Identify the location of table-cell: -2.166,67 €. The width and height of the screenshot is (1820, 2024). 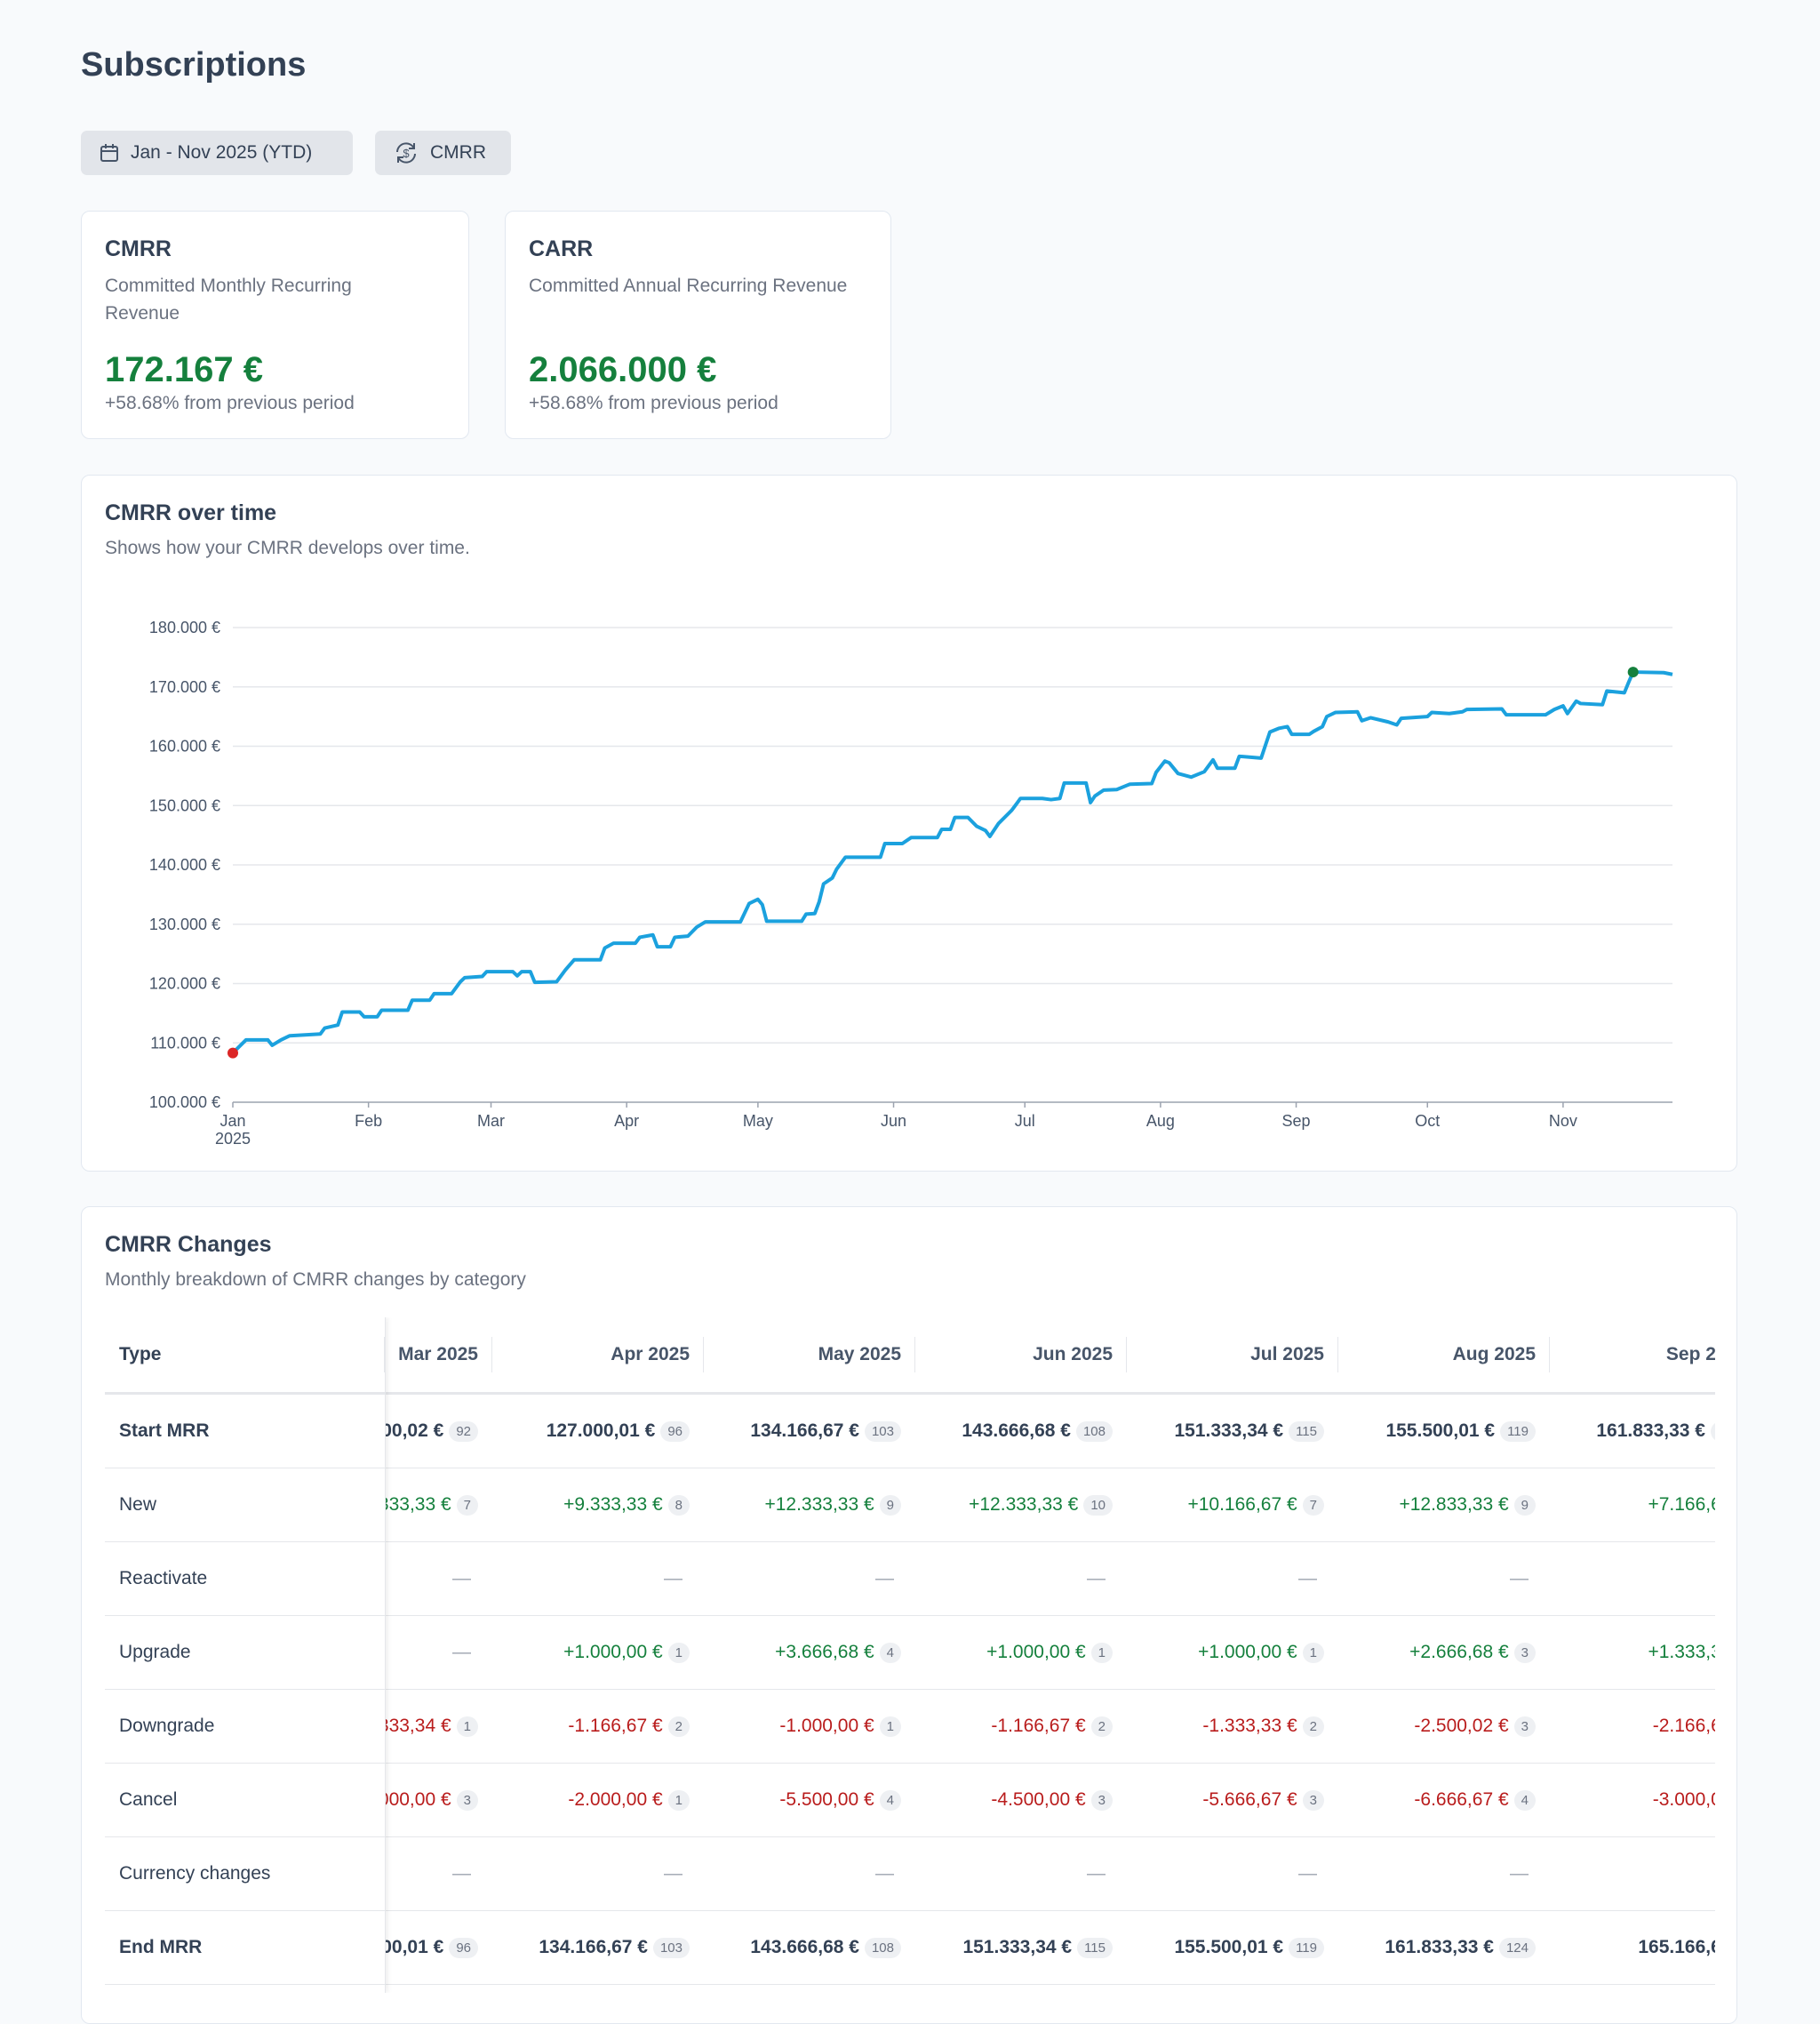
(1632, 1726).